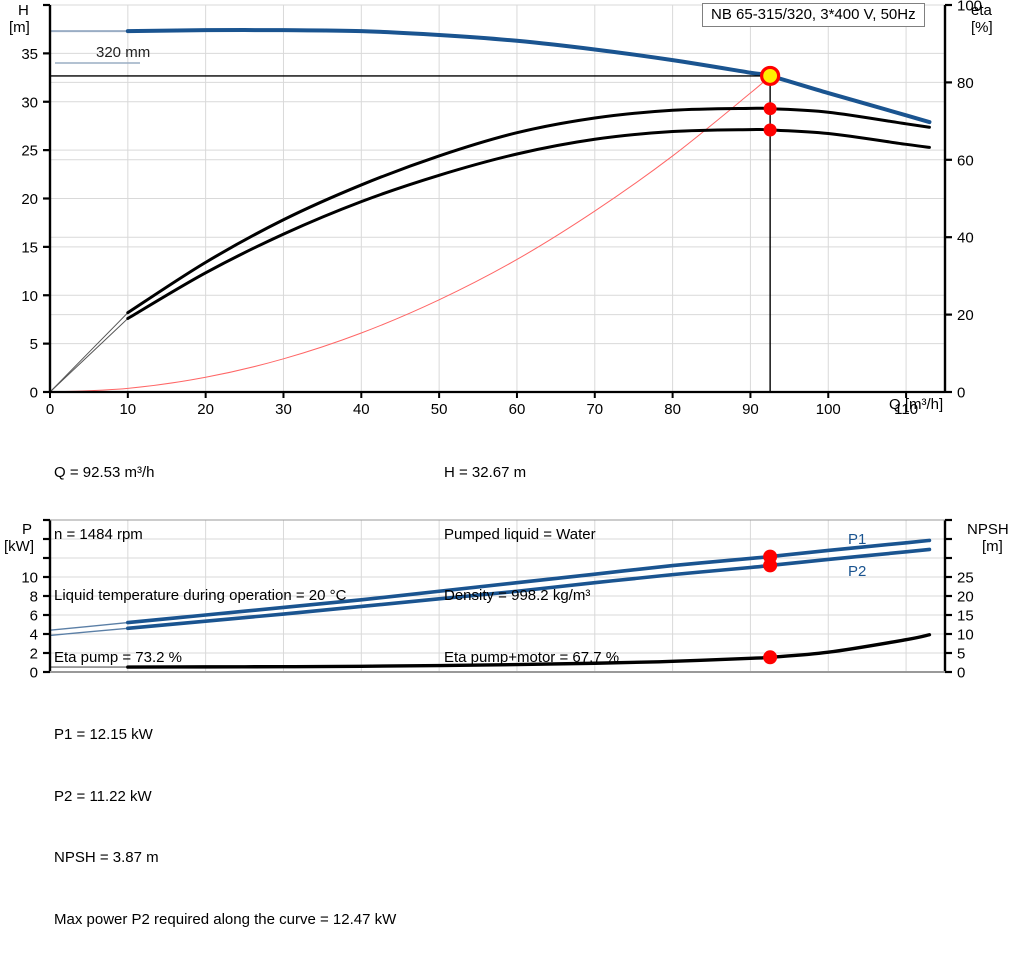 Image resolution: width=1024 pixels, height=971 pixels. What do you see at coordinates (34, 654) in the screenshot?
I see `svg-text: 2` at bounding box center [34, 654].